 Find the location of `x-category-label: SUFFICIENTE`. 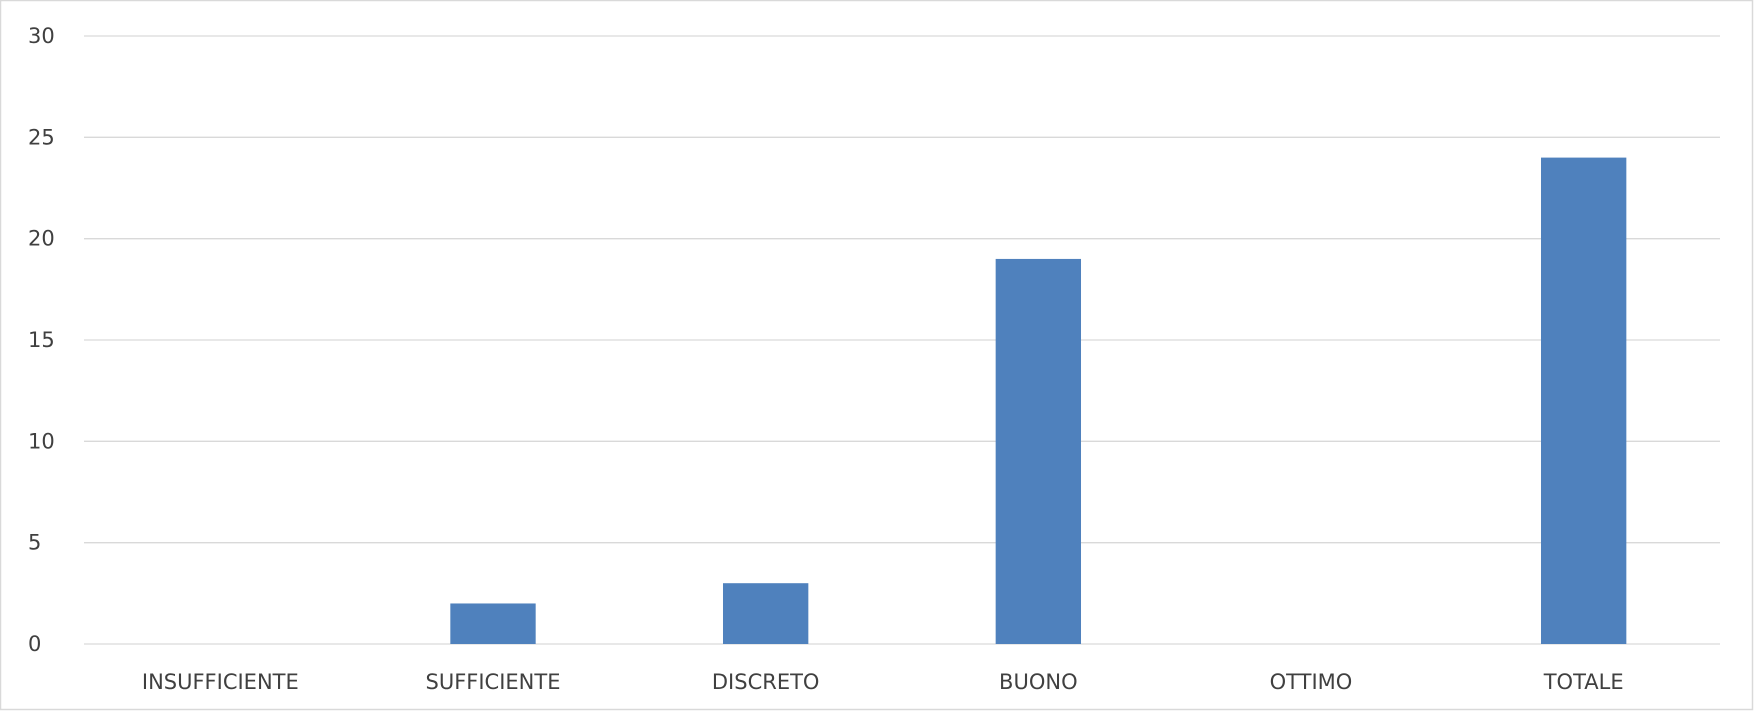

x-category-label: SUFFICIENTE is located at coordinates (493, 682).